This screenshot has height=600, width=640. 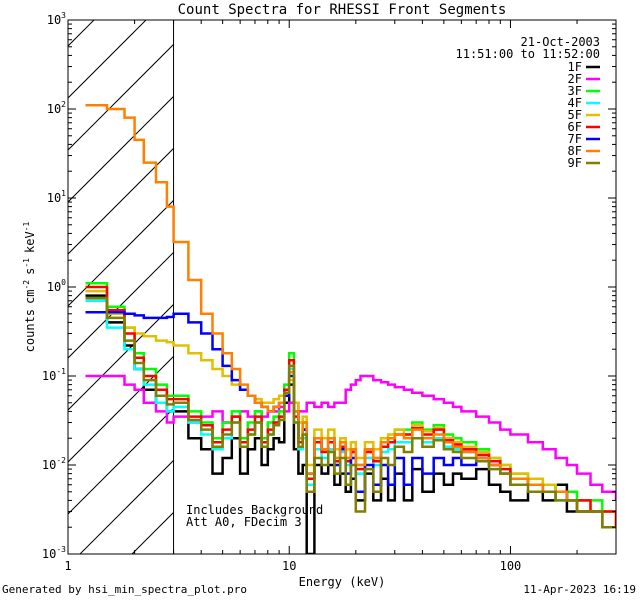 What do you see at coordinates (575, 79) in the screenshot?
I see `legend-label: 2F` at bounding box center [575, 79].